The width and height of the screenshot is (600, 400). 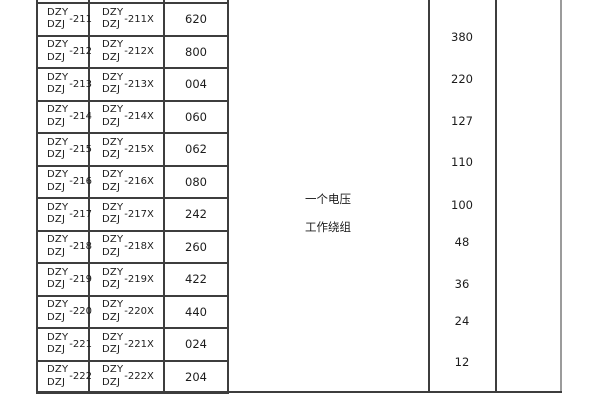 What do you see at coordinates (139, 377) in the screenshot?
I see `model-suffix: -222X` at bounding box center [139, 377].